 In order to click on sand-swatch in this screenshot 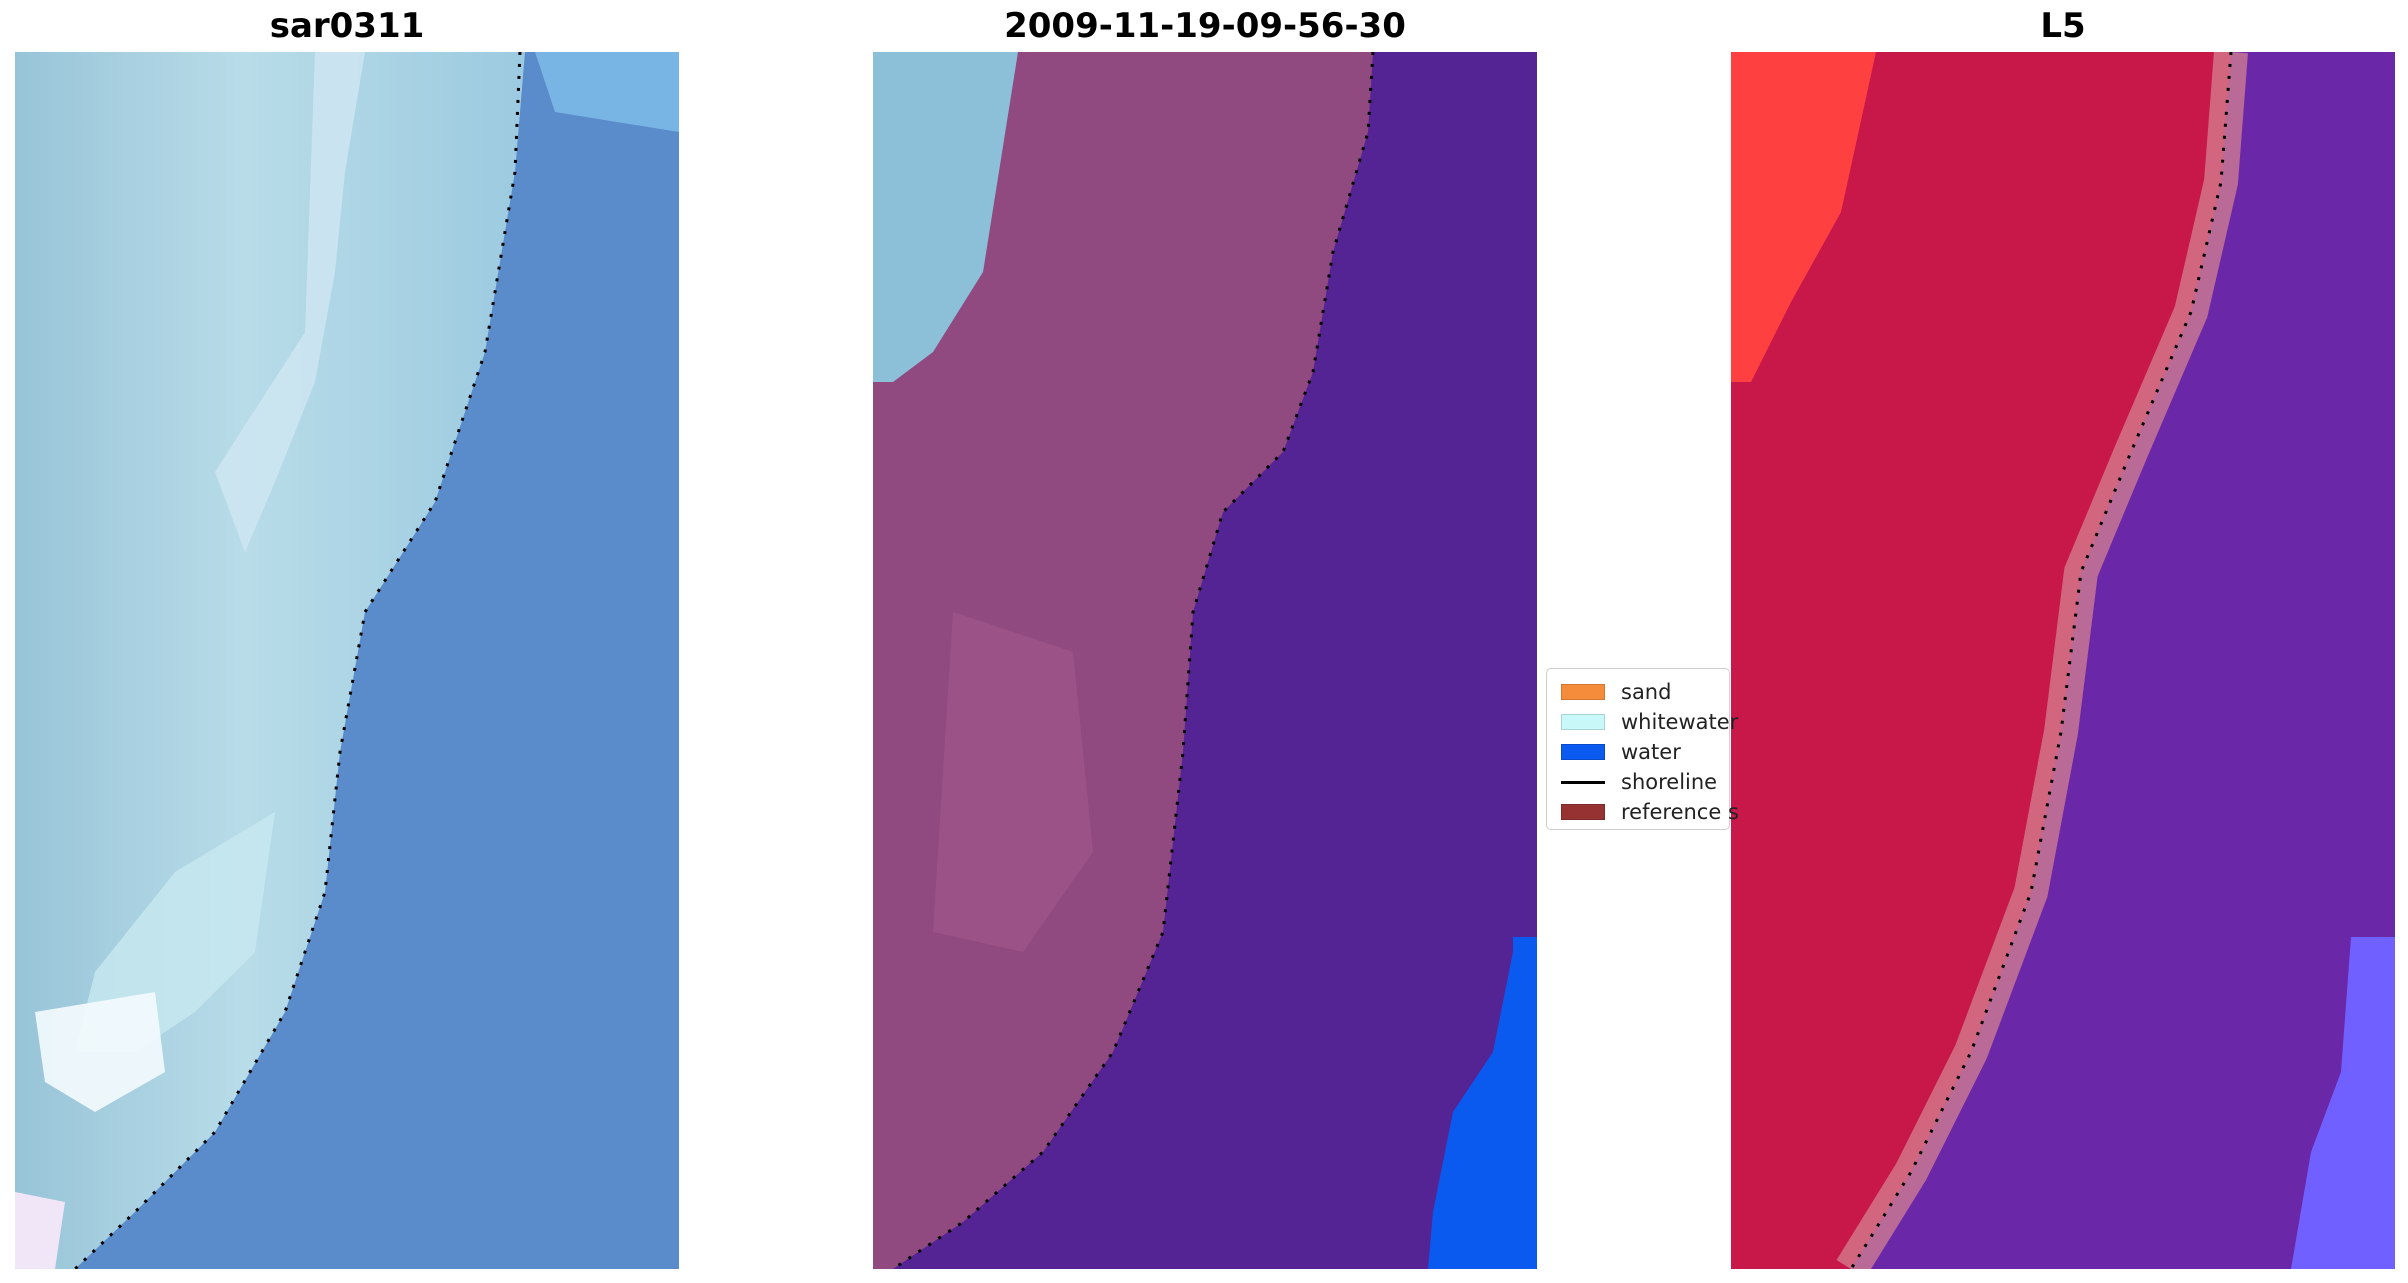, I will do `click(1583, 692)`.